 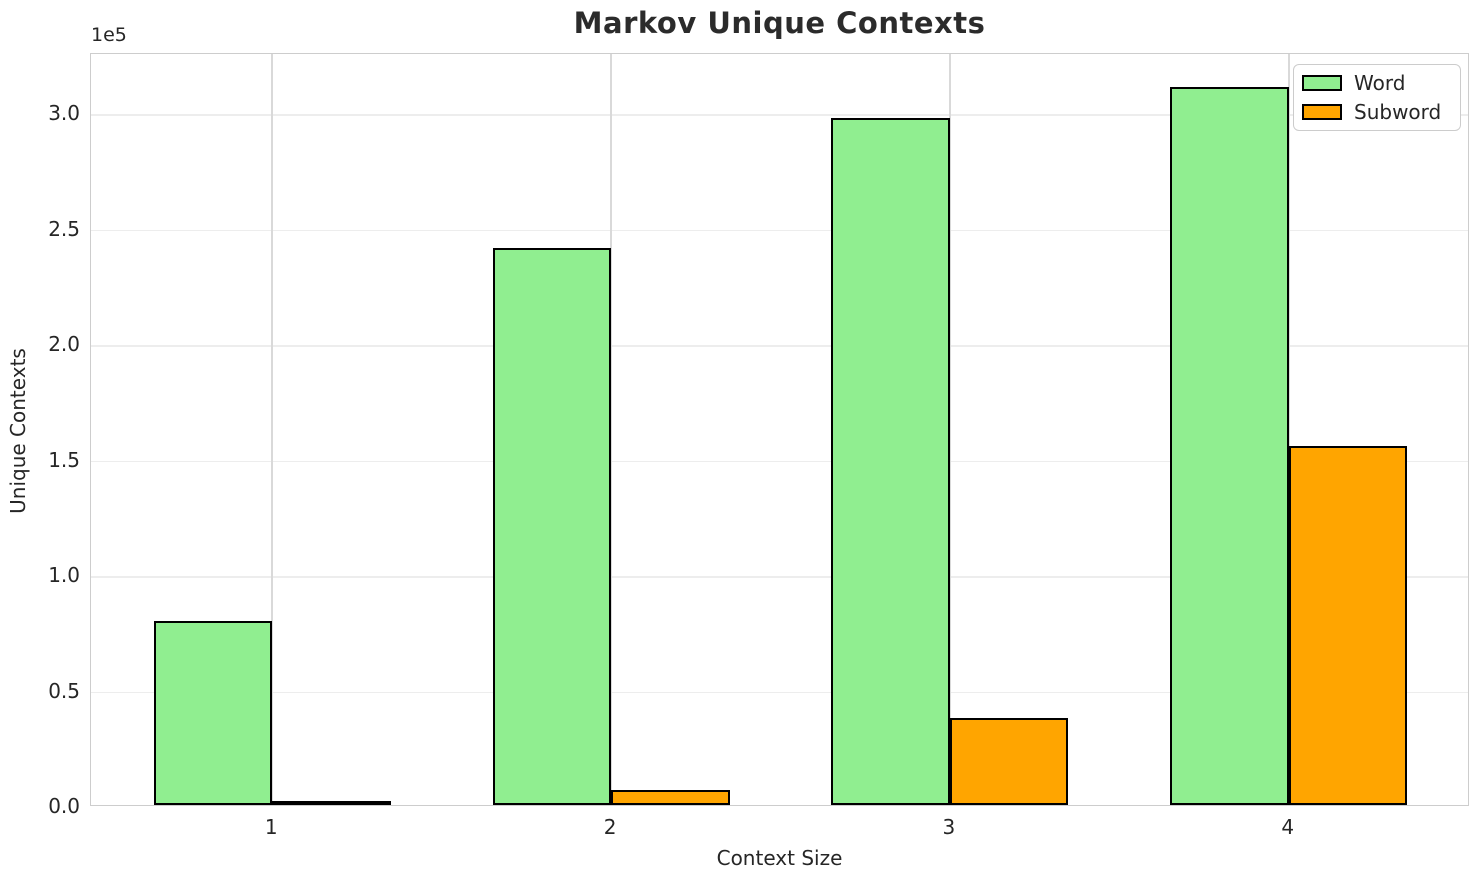 I want to click on x-tick-label: 4, so click(x=1288, y=827).